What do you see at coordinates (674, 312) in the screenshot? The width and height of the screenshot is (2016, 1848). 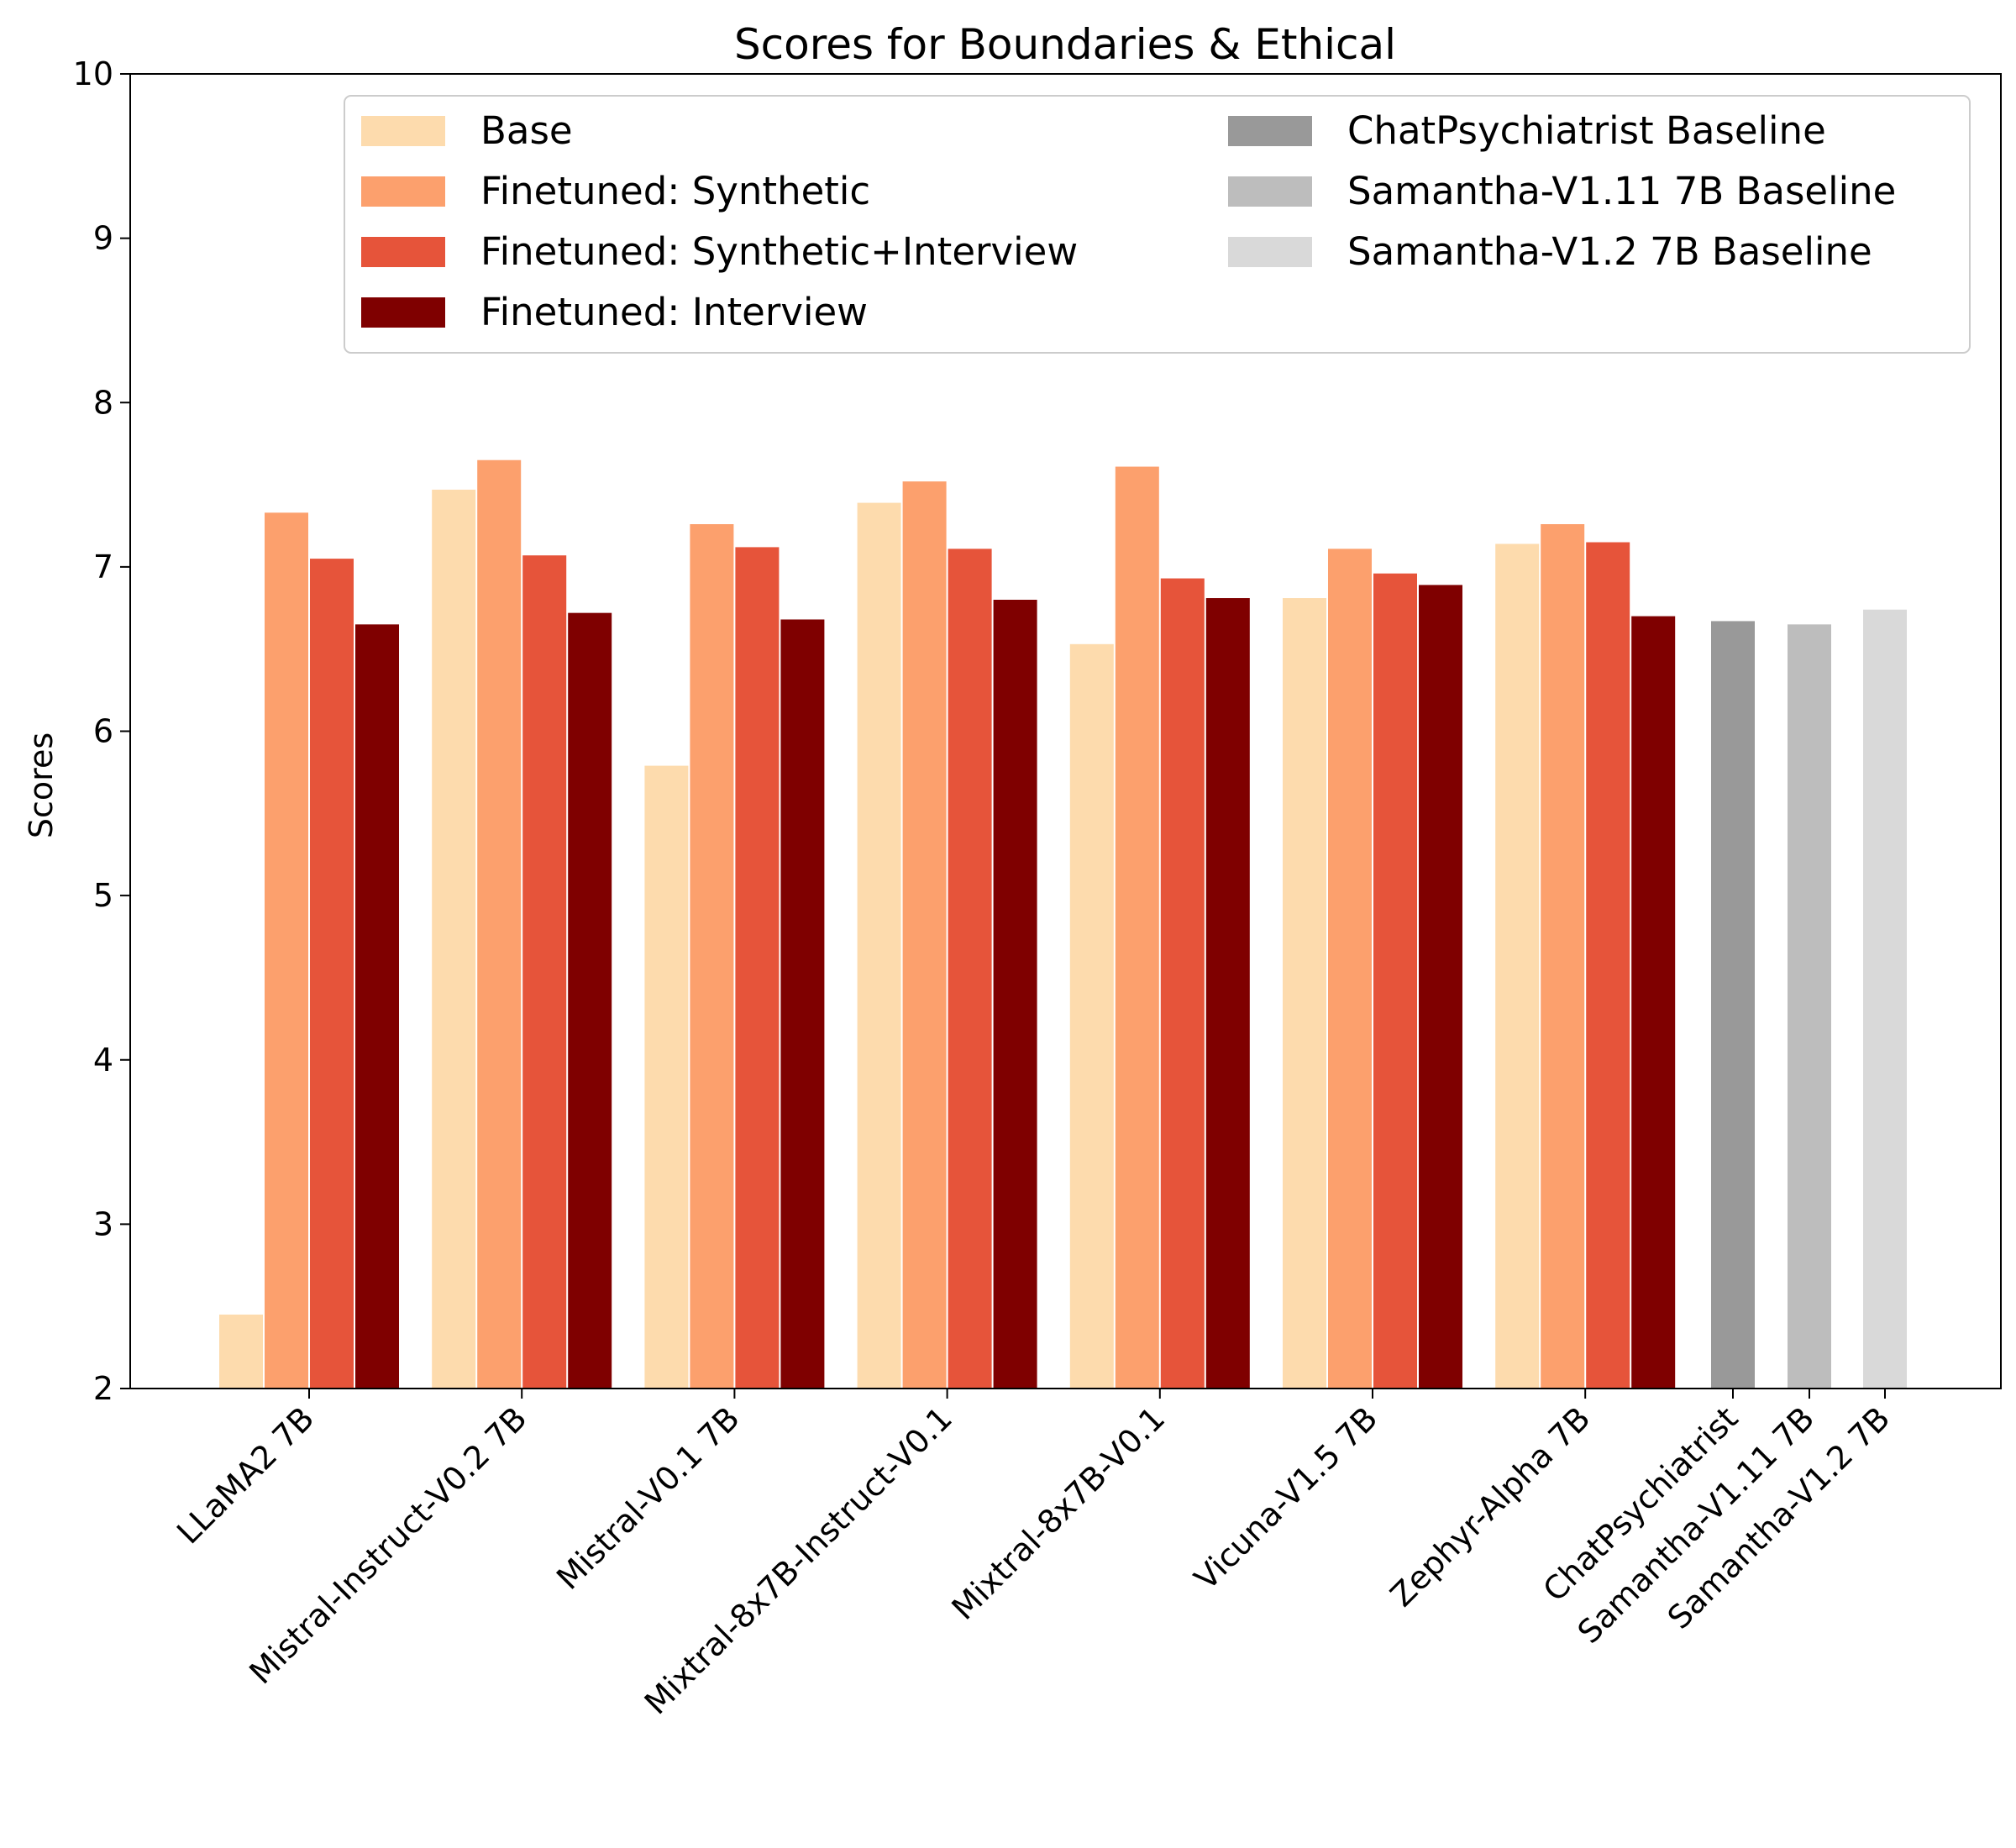 I see `legend-label-finetuned-interview: Finetuned: Interview` at bounding box center [674, 312].